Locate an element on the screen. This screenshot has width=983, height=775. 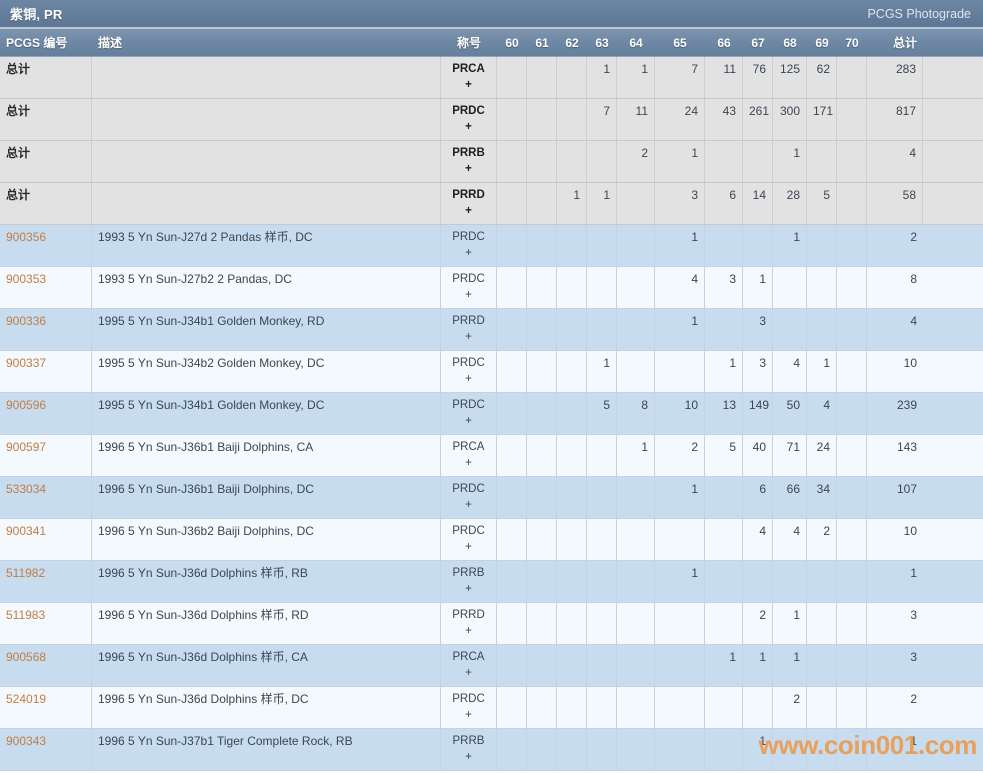
column-header-grade-69: 69 is located at coordinates (822, 42).